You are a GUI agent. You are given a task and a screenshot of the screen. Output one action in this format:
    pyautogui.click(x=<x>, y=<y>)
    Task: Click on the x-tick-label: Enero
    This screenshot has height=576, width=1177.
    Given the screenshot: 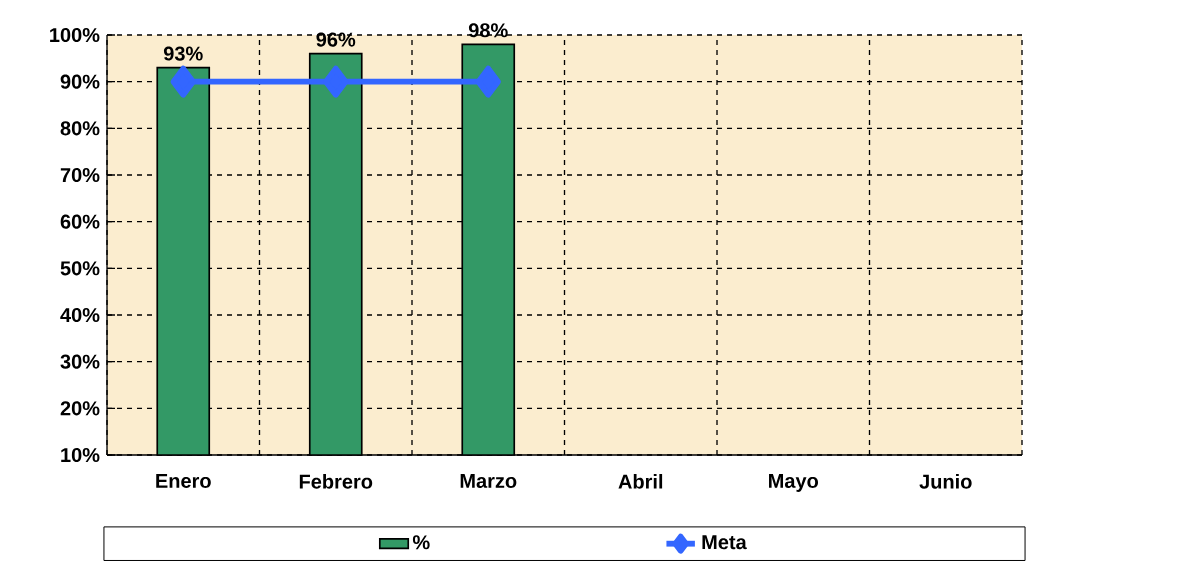 What is the action you would take?
    pyautogui.click(x=183, y=481)
    